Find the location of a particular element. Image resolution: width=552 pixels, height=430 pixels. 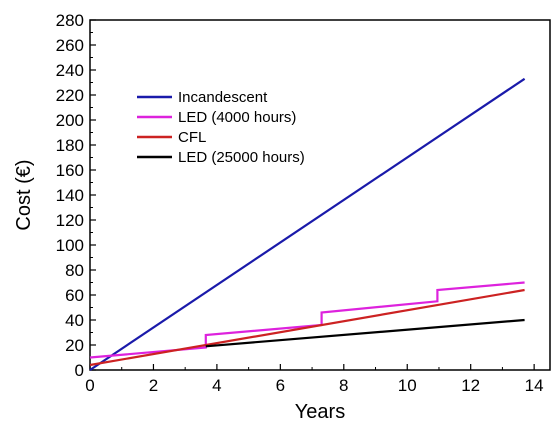

legend-label: Incandescent is located at coordinates (223, 97).